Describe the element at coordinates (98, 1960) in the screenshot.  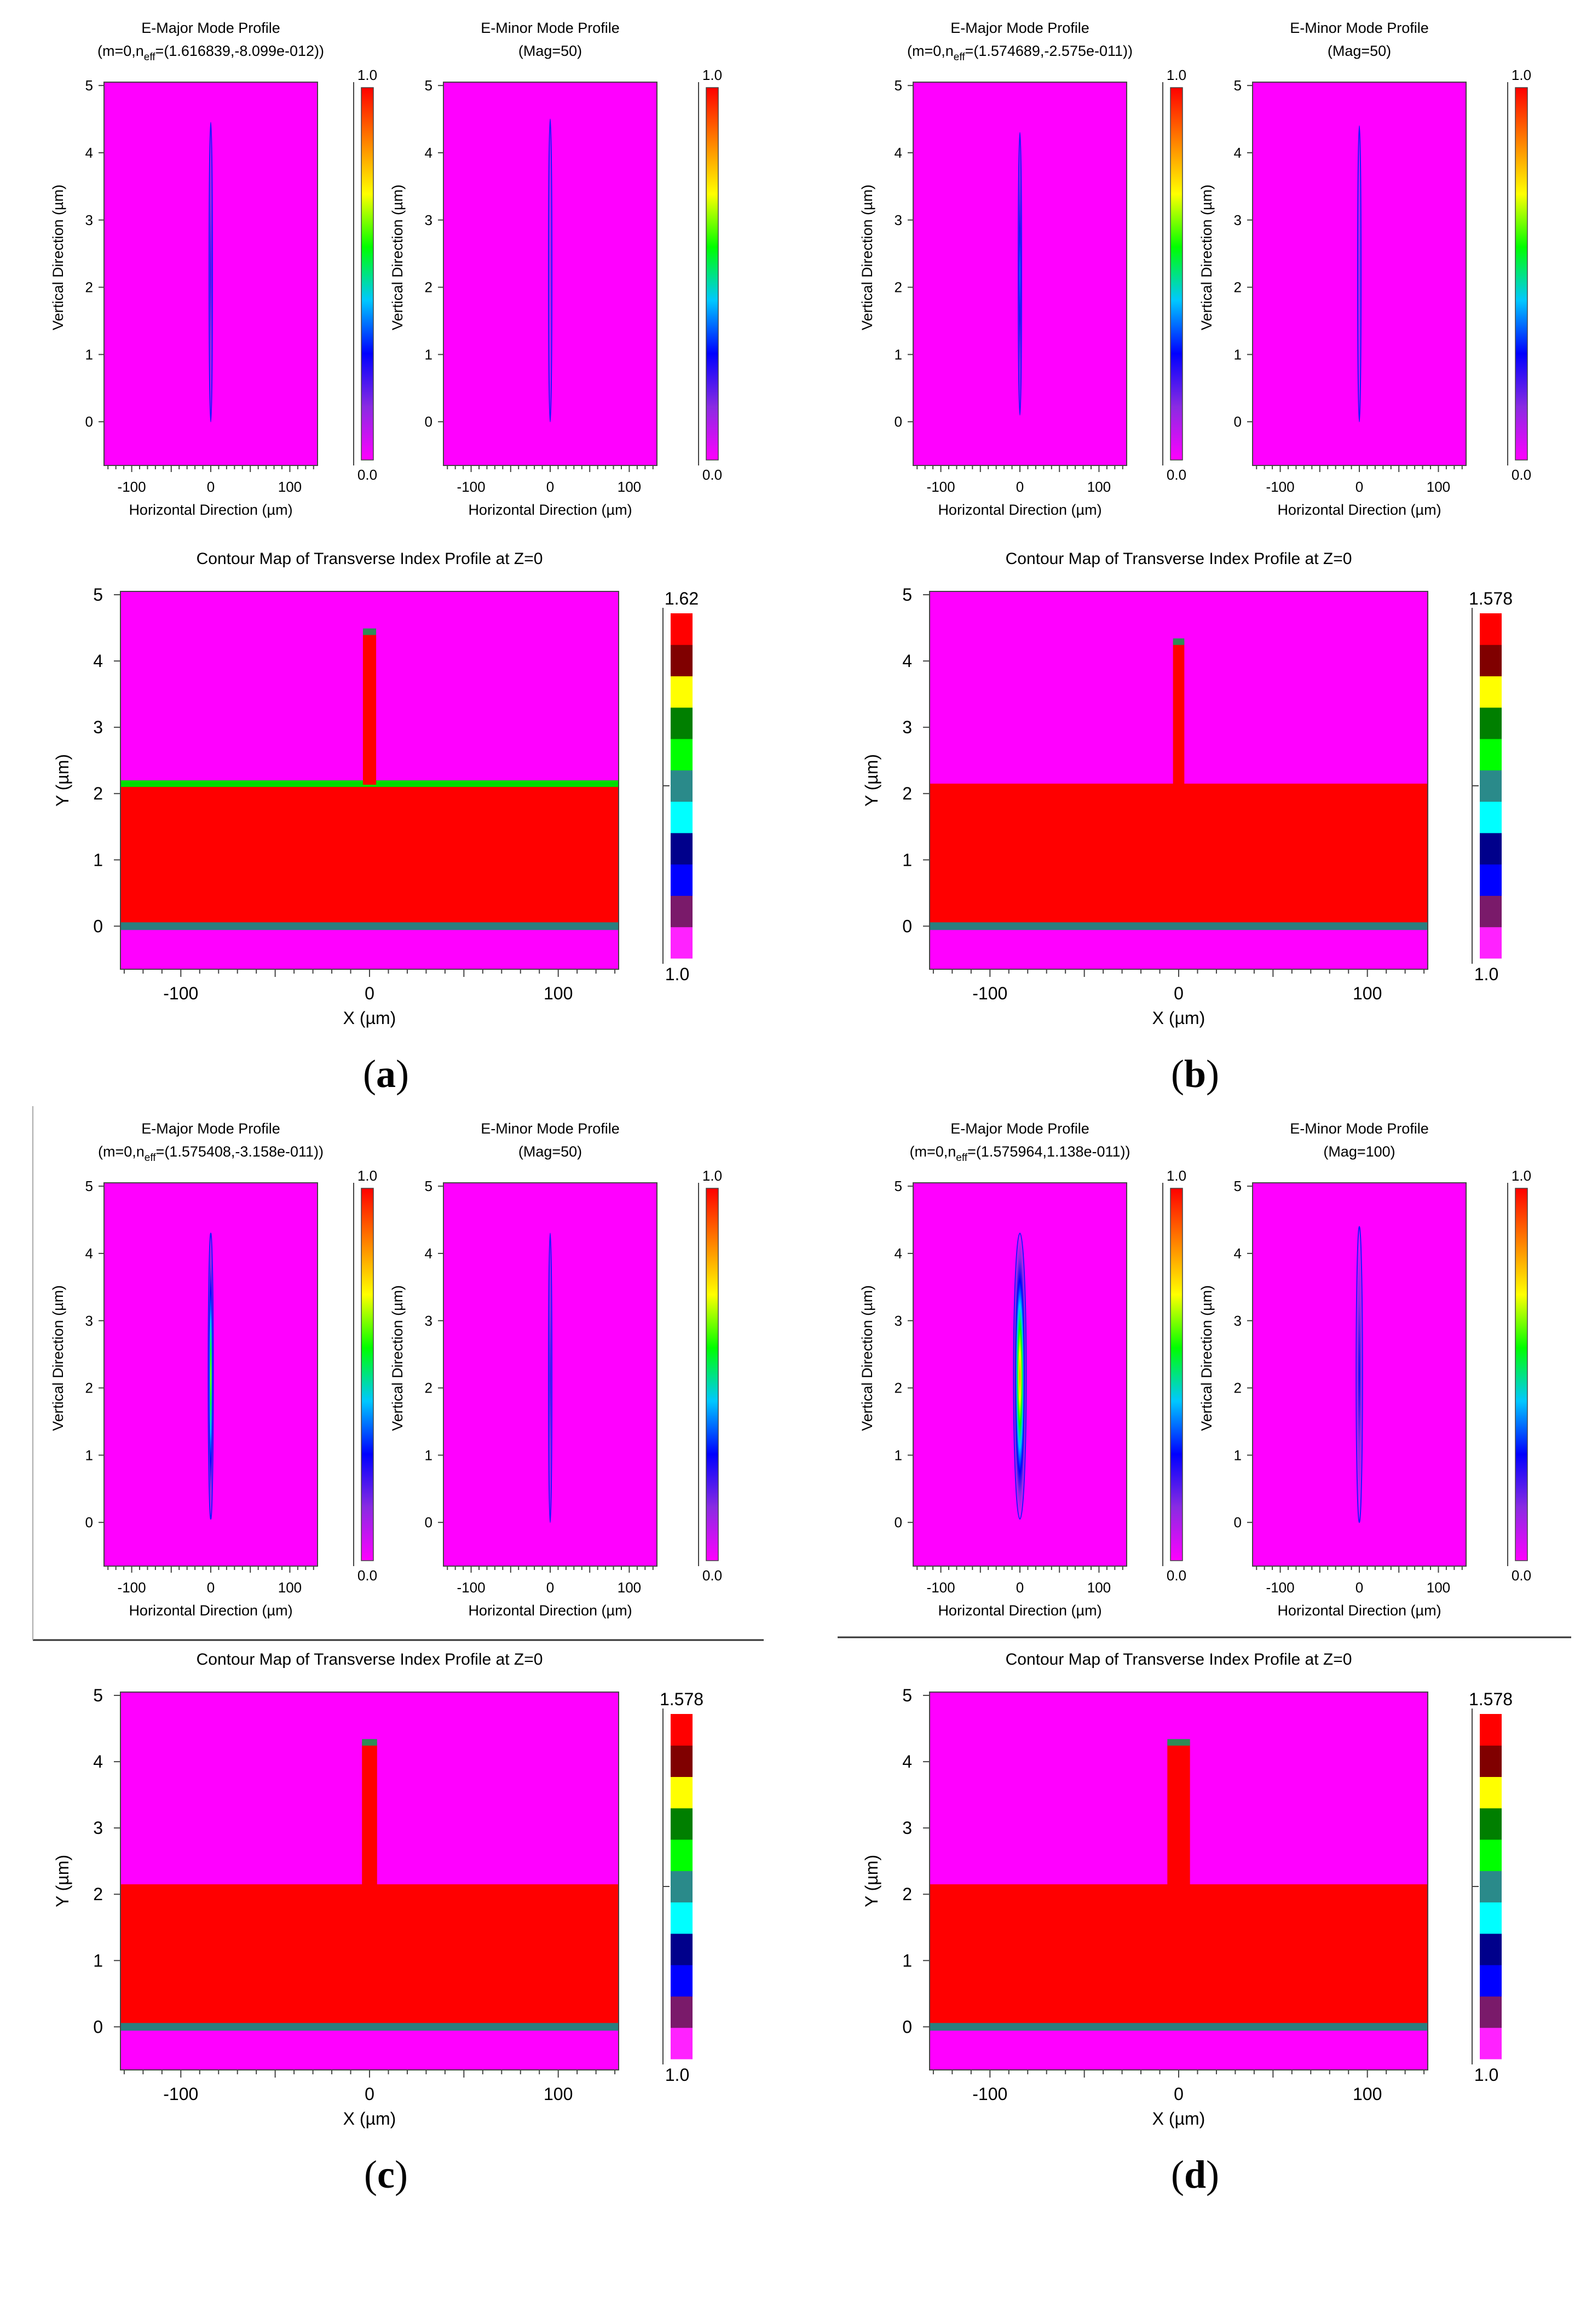
I see `contour-y-tick-label: 1` at that location.